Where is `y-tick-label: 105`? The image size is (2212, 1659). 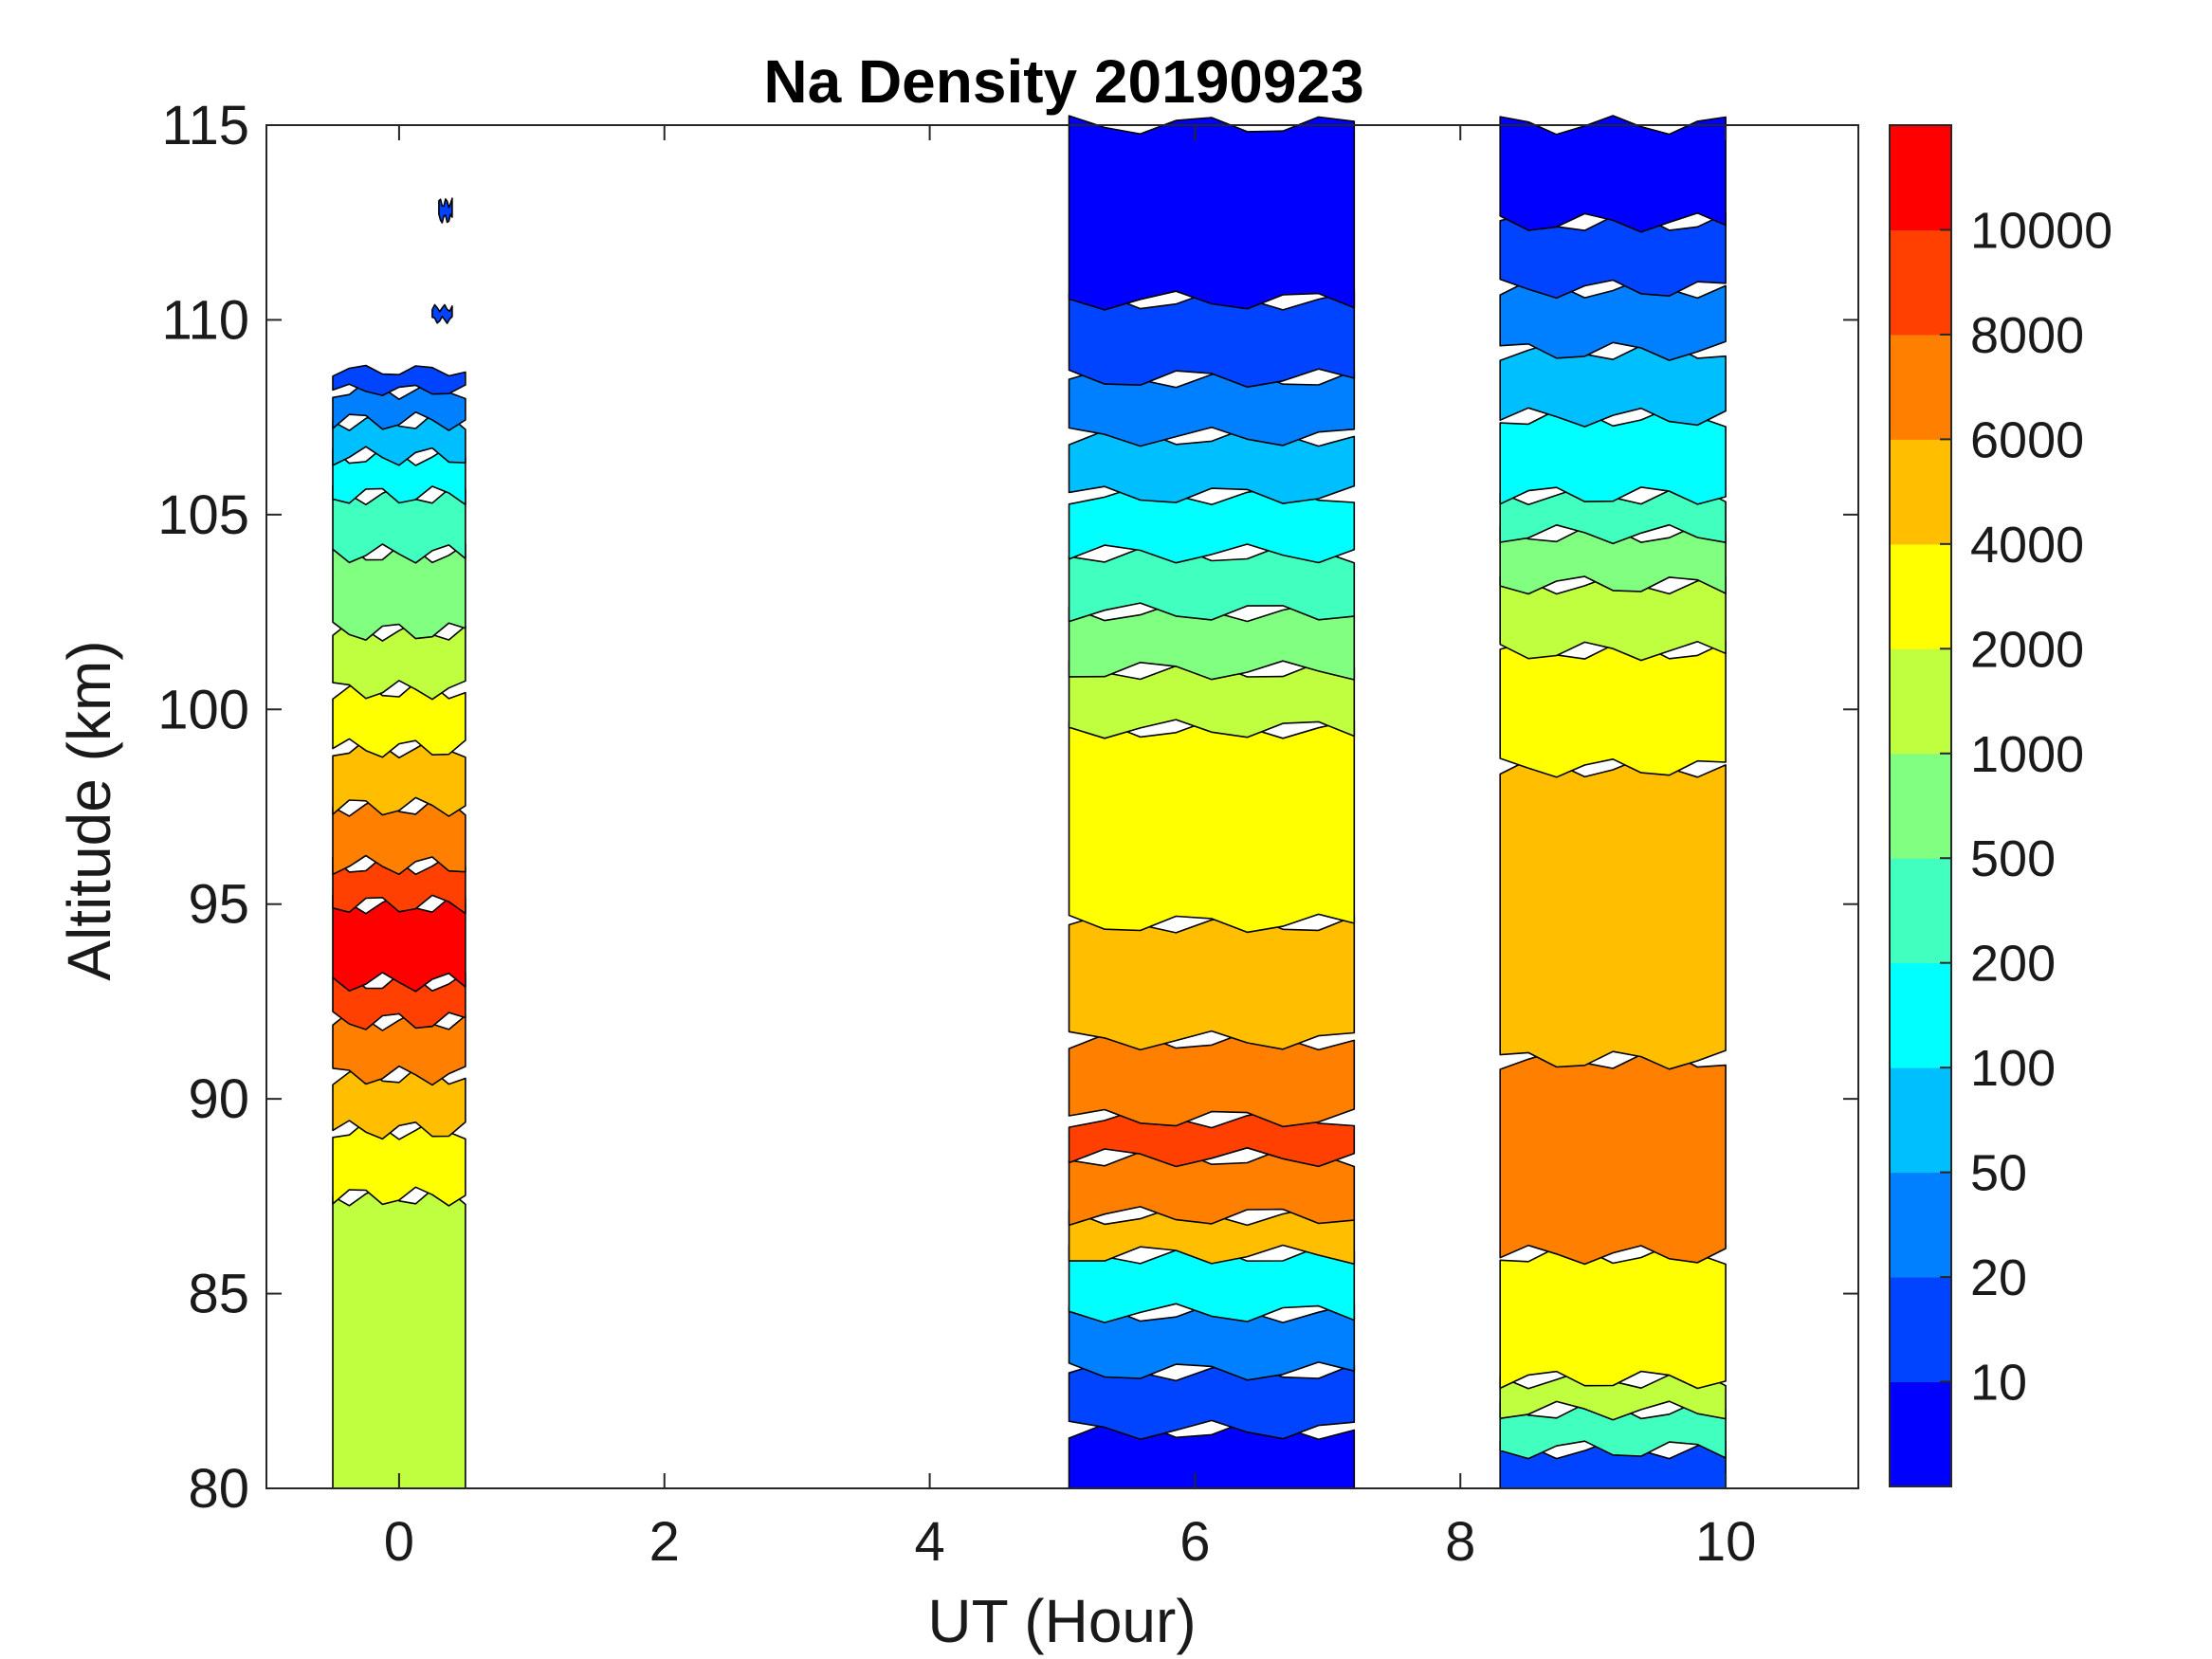
y-tick-label: 105 is located at coordinates (203, 515).